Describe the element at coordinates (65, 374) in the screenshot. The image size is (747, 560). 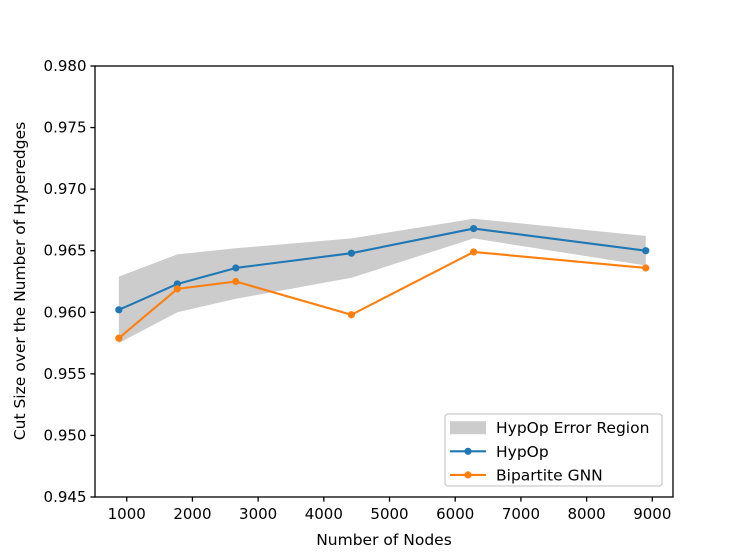
I see `y-tick-label: 0.955` at that location.